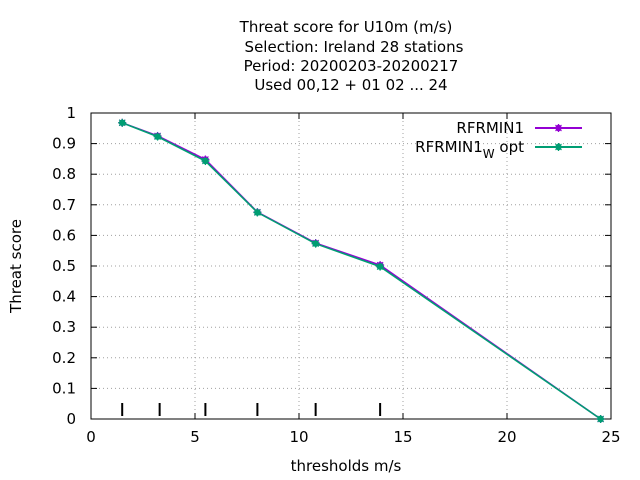  Describe the element at coordinates (353, 437) in the screenshot. I see `x-tick-labels: 0 5 10 15 20 25` at that location.